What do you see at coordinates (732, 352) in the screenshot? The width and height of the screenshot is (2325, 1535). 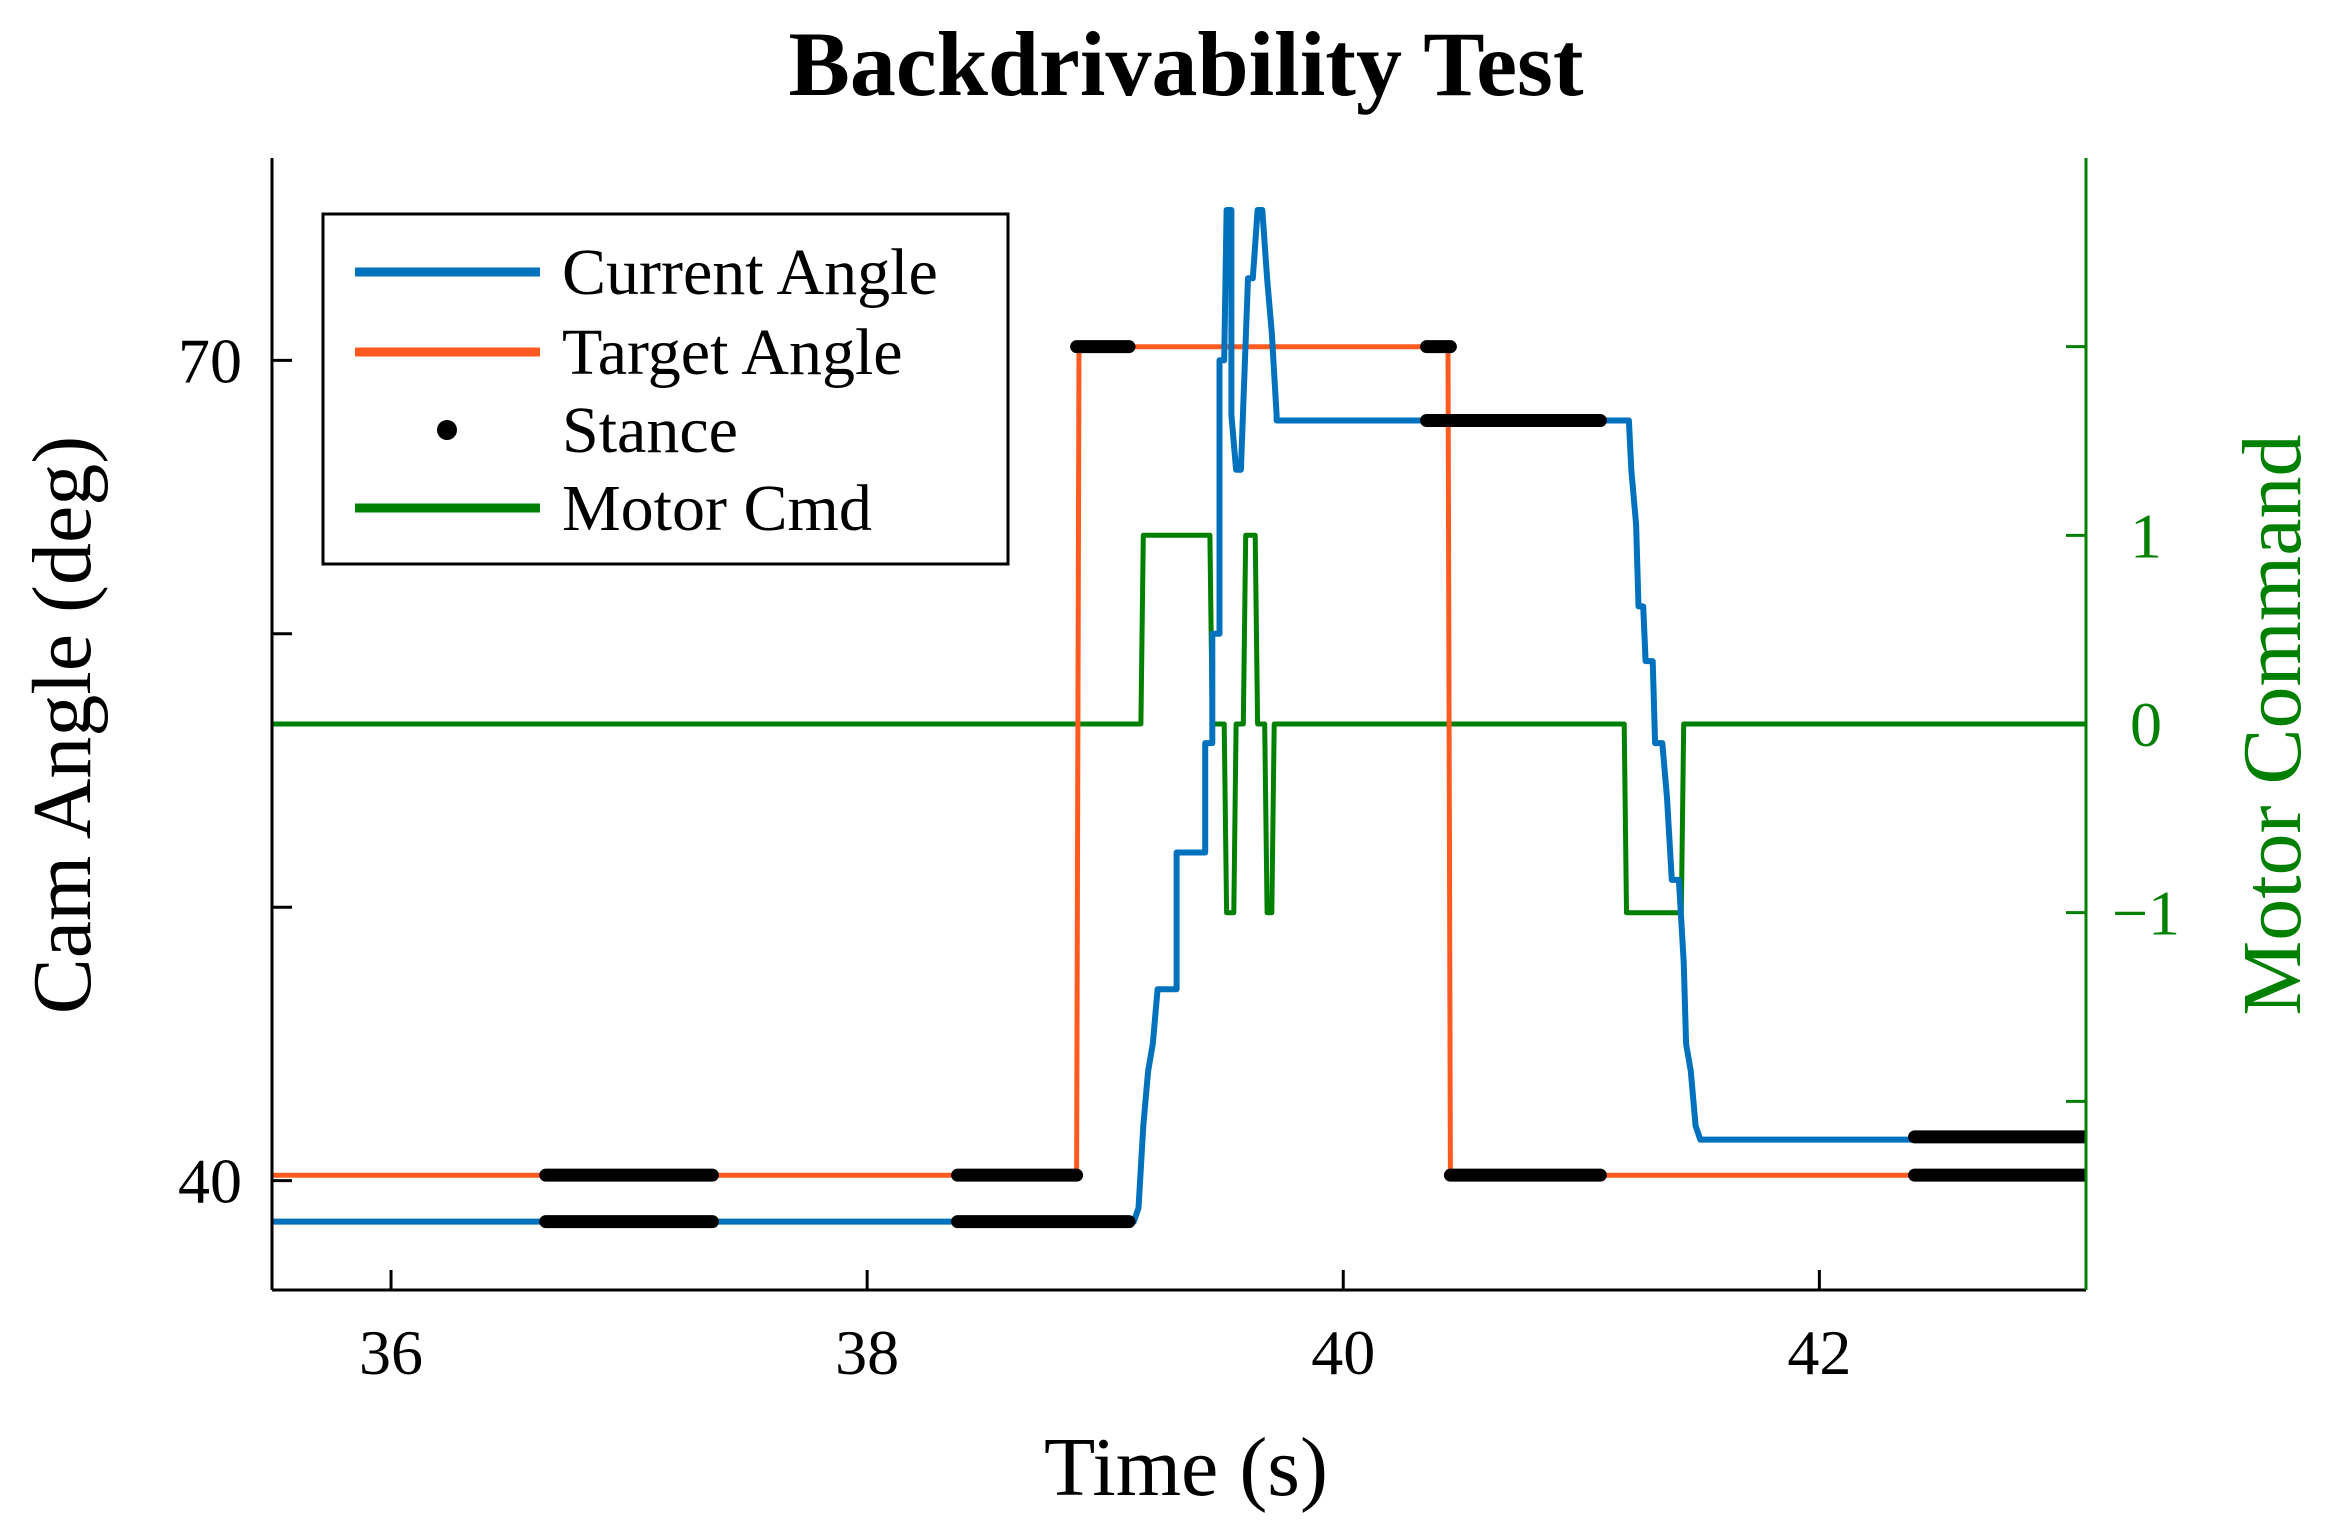 I see `legend-label-target-angle: Target Angle` at bounding box center [732, 352].